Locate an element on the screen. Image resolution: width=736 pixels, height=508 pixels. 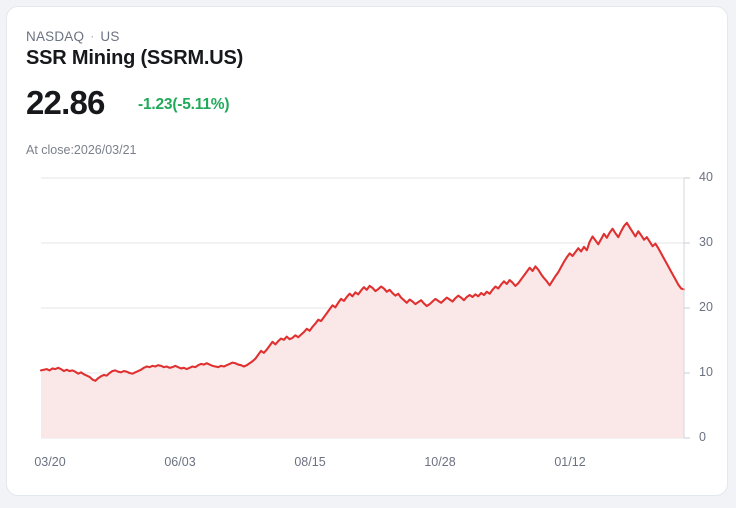
y-axis-label: 0 is located at coordinates (702, 437).